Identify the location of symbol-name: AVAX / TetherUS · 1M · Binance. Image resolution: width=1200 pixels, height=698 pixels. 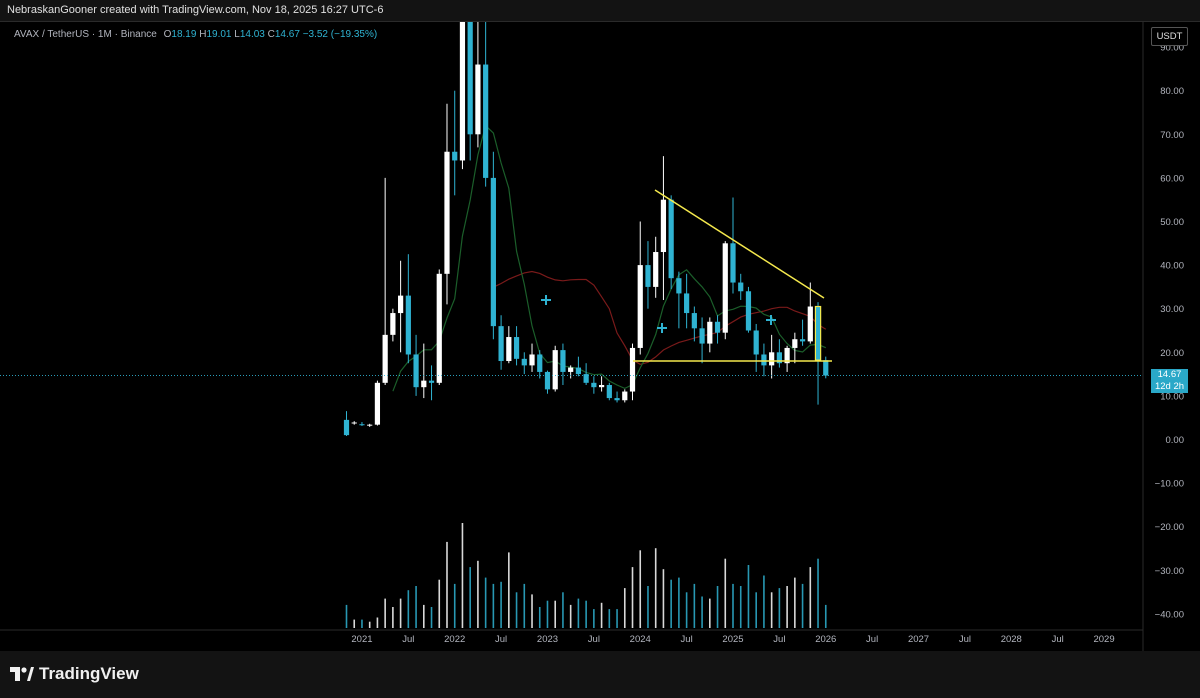
(85, 34).